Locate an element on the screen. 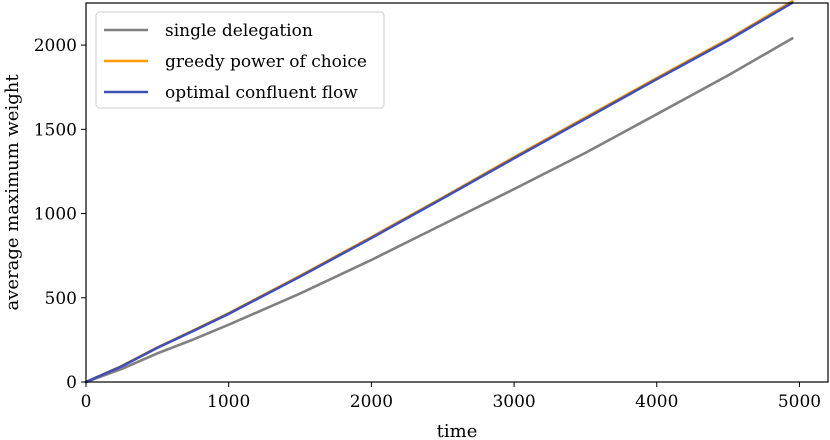  x-tick-label: 0 is located at coordinates (86, 402).